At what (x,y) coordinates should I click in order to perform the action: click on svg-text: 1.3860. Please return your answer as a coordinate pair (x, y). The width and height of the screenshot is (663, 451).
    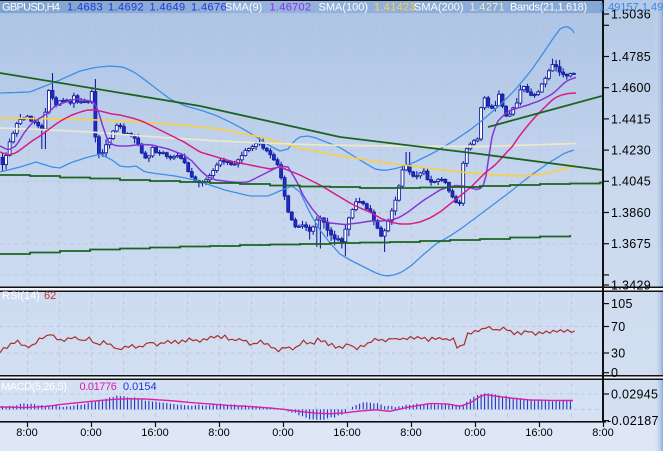
    Looking at the image, I should click on (631, 213).